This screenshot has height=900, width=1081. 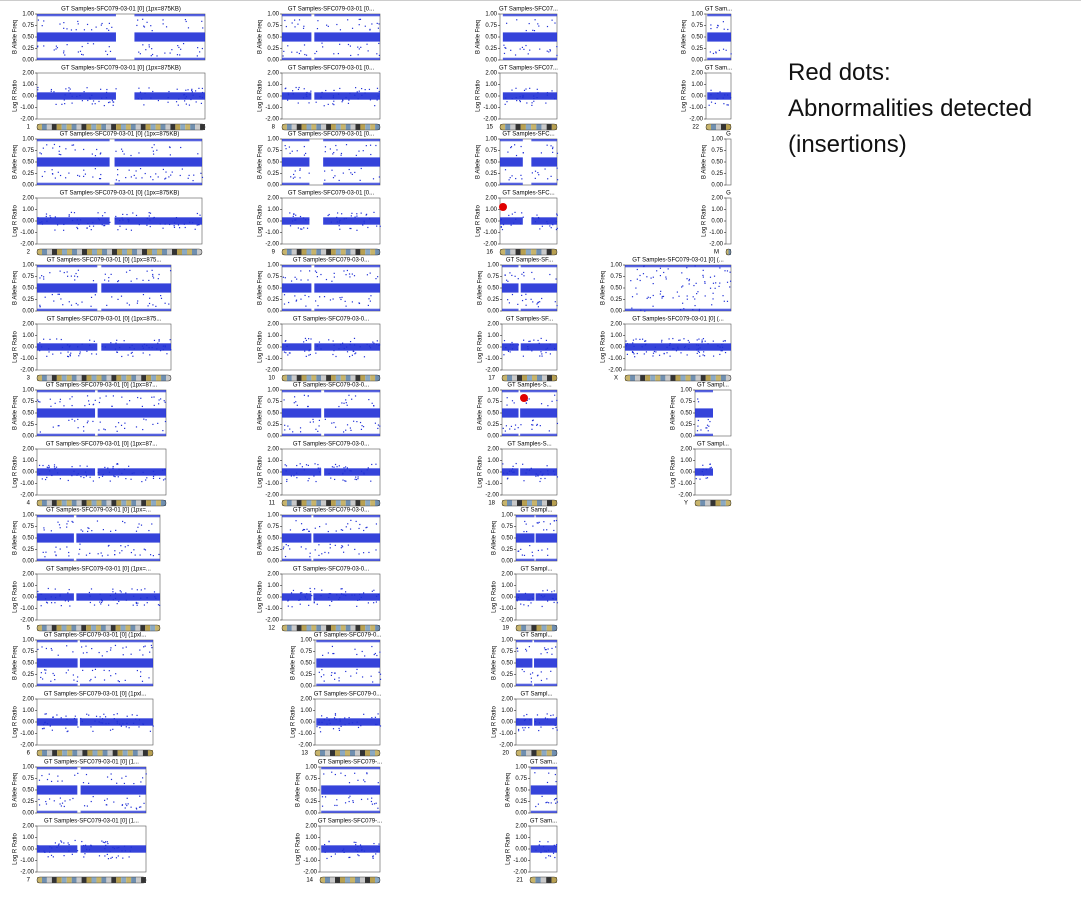 I want to click on y-tick-label: 0.50, so click(x=306, y=664).